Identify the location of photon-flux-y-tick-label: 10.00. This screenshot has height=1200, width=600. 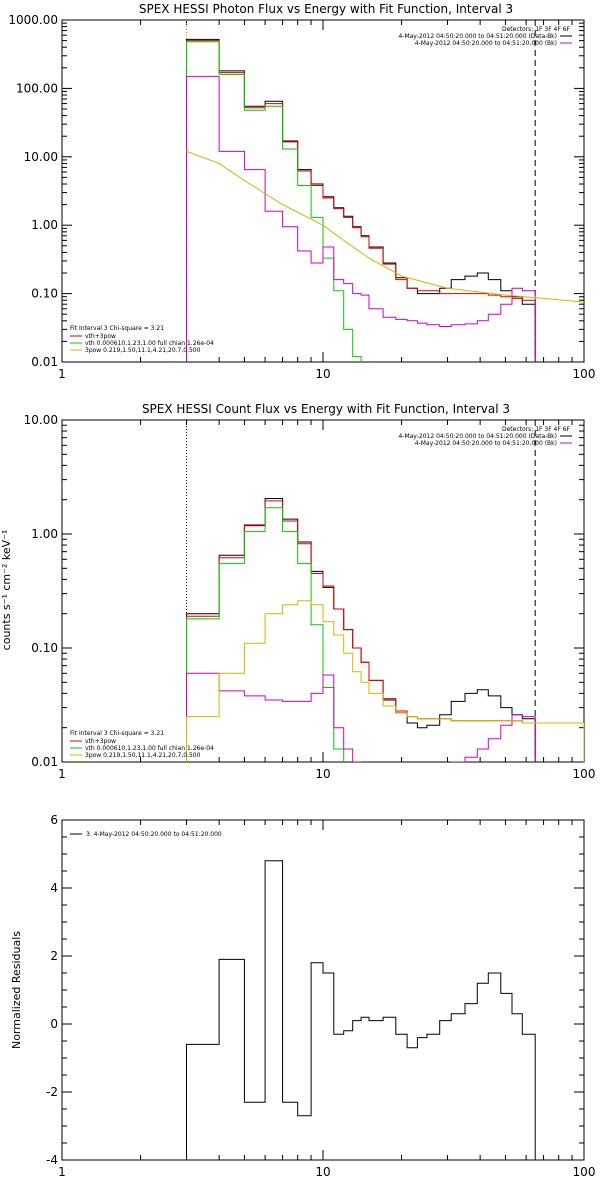
(41, 157).